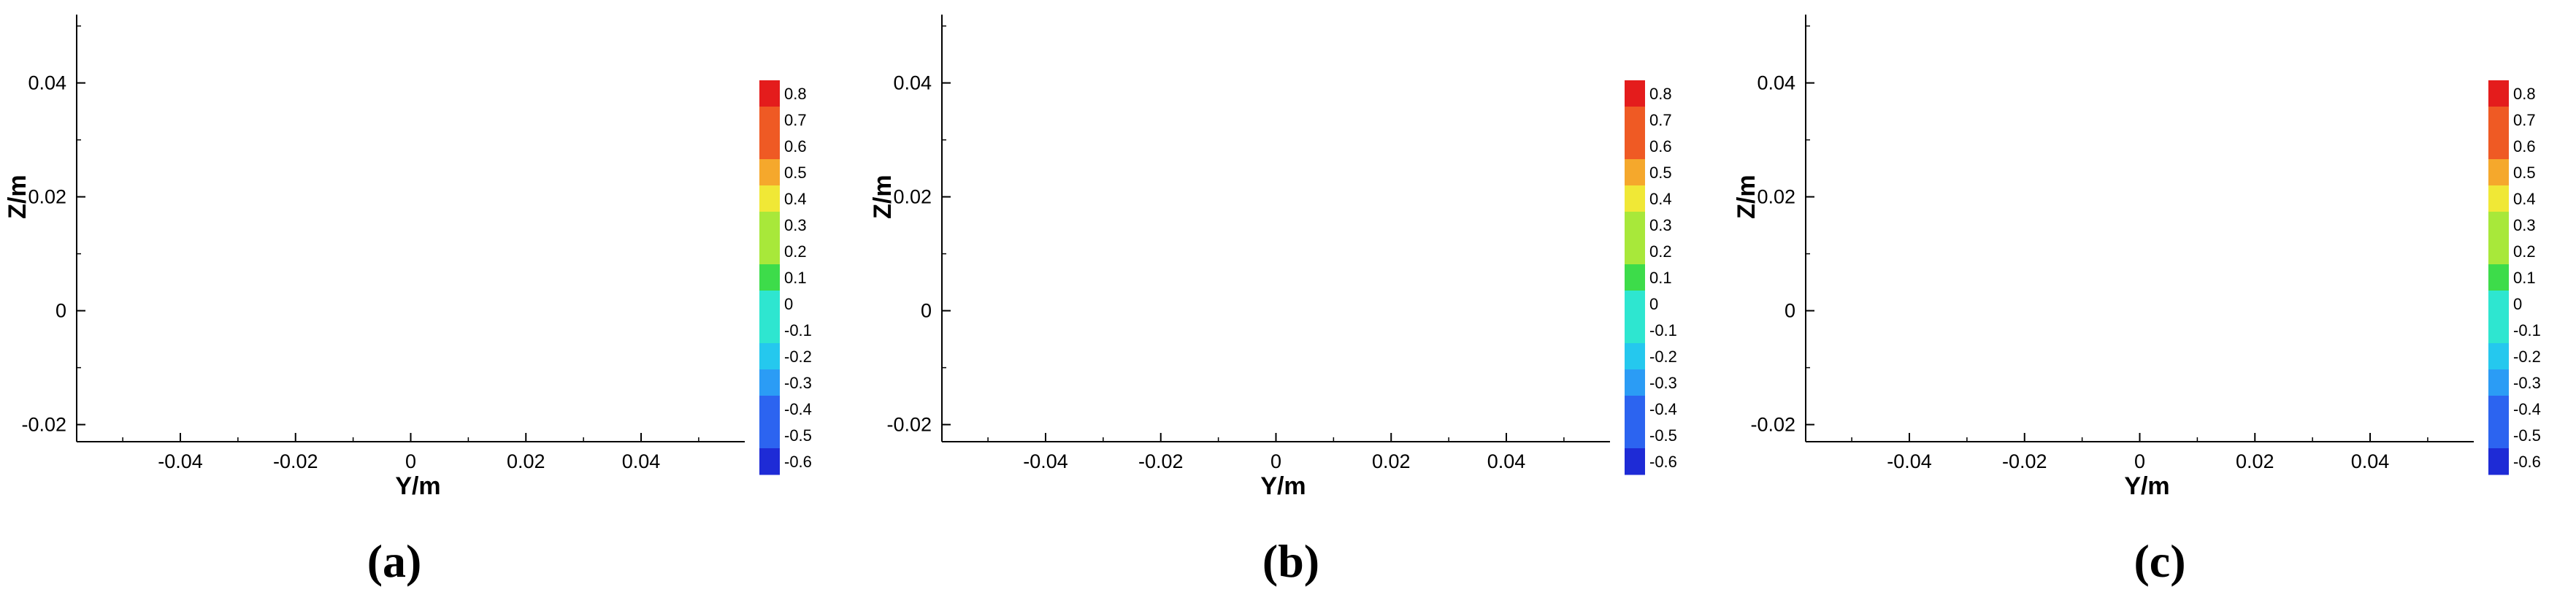 The height and width of the screenshot is (595, 2576). I want to click on panel-label: (c), so click(2159, 561).